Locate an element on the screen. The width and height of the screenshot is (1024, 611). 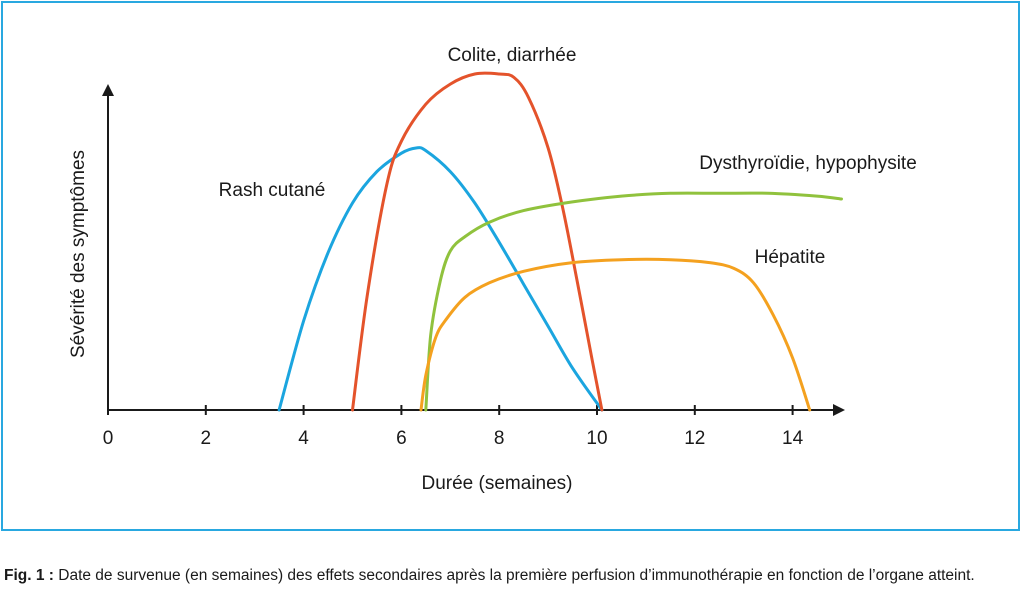
x-axis-title: Durée (semaines) is located at coordinates (497, 483).